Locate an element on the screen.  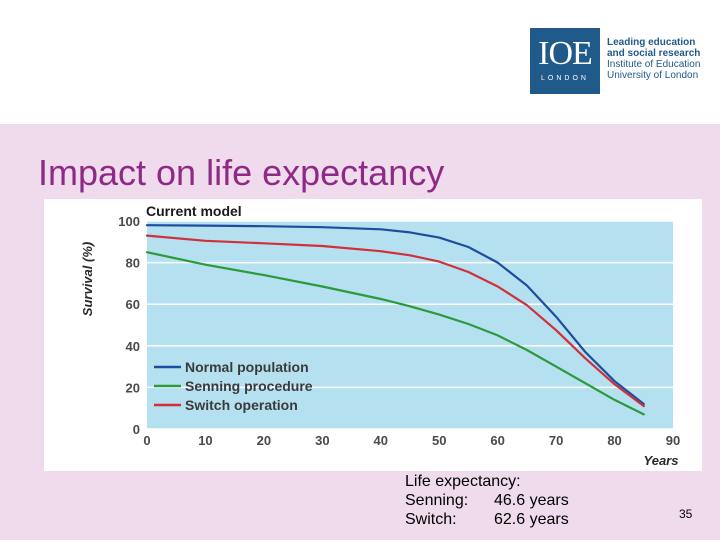
note-label: Switch: is located at coordinates (431, 519).